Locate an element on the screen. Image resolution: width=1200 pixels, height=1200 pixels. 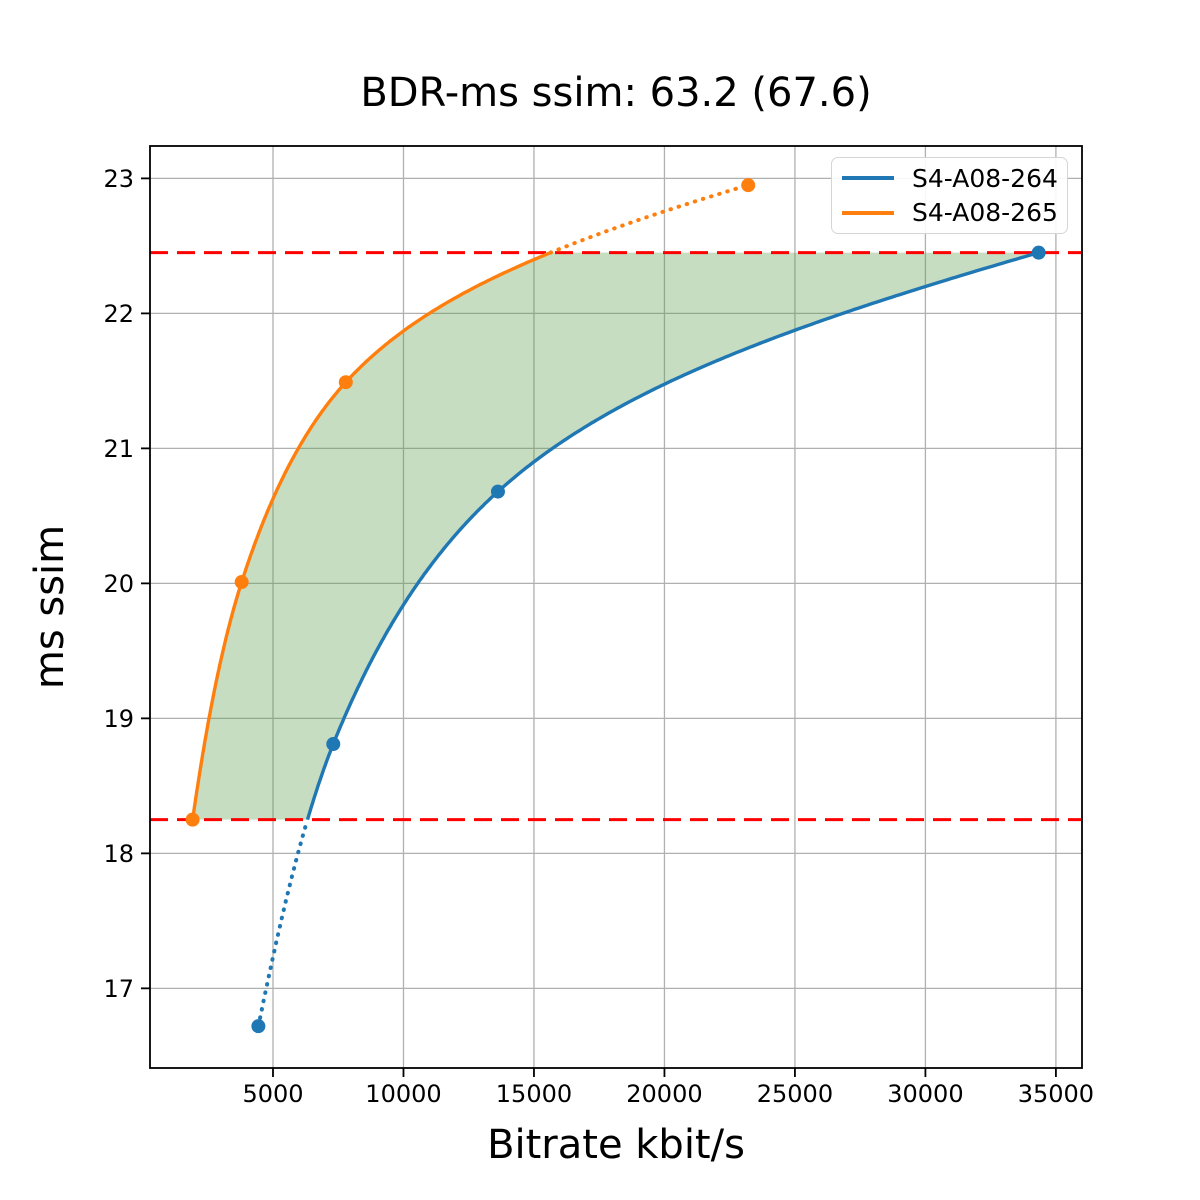
legend-item-series-1: S4-A08-265 is located at coordinates (949, 212).